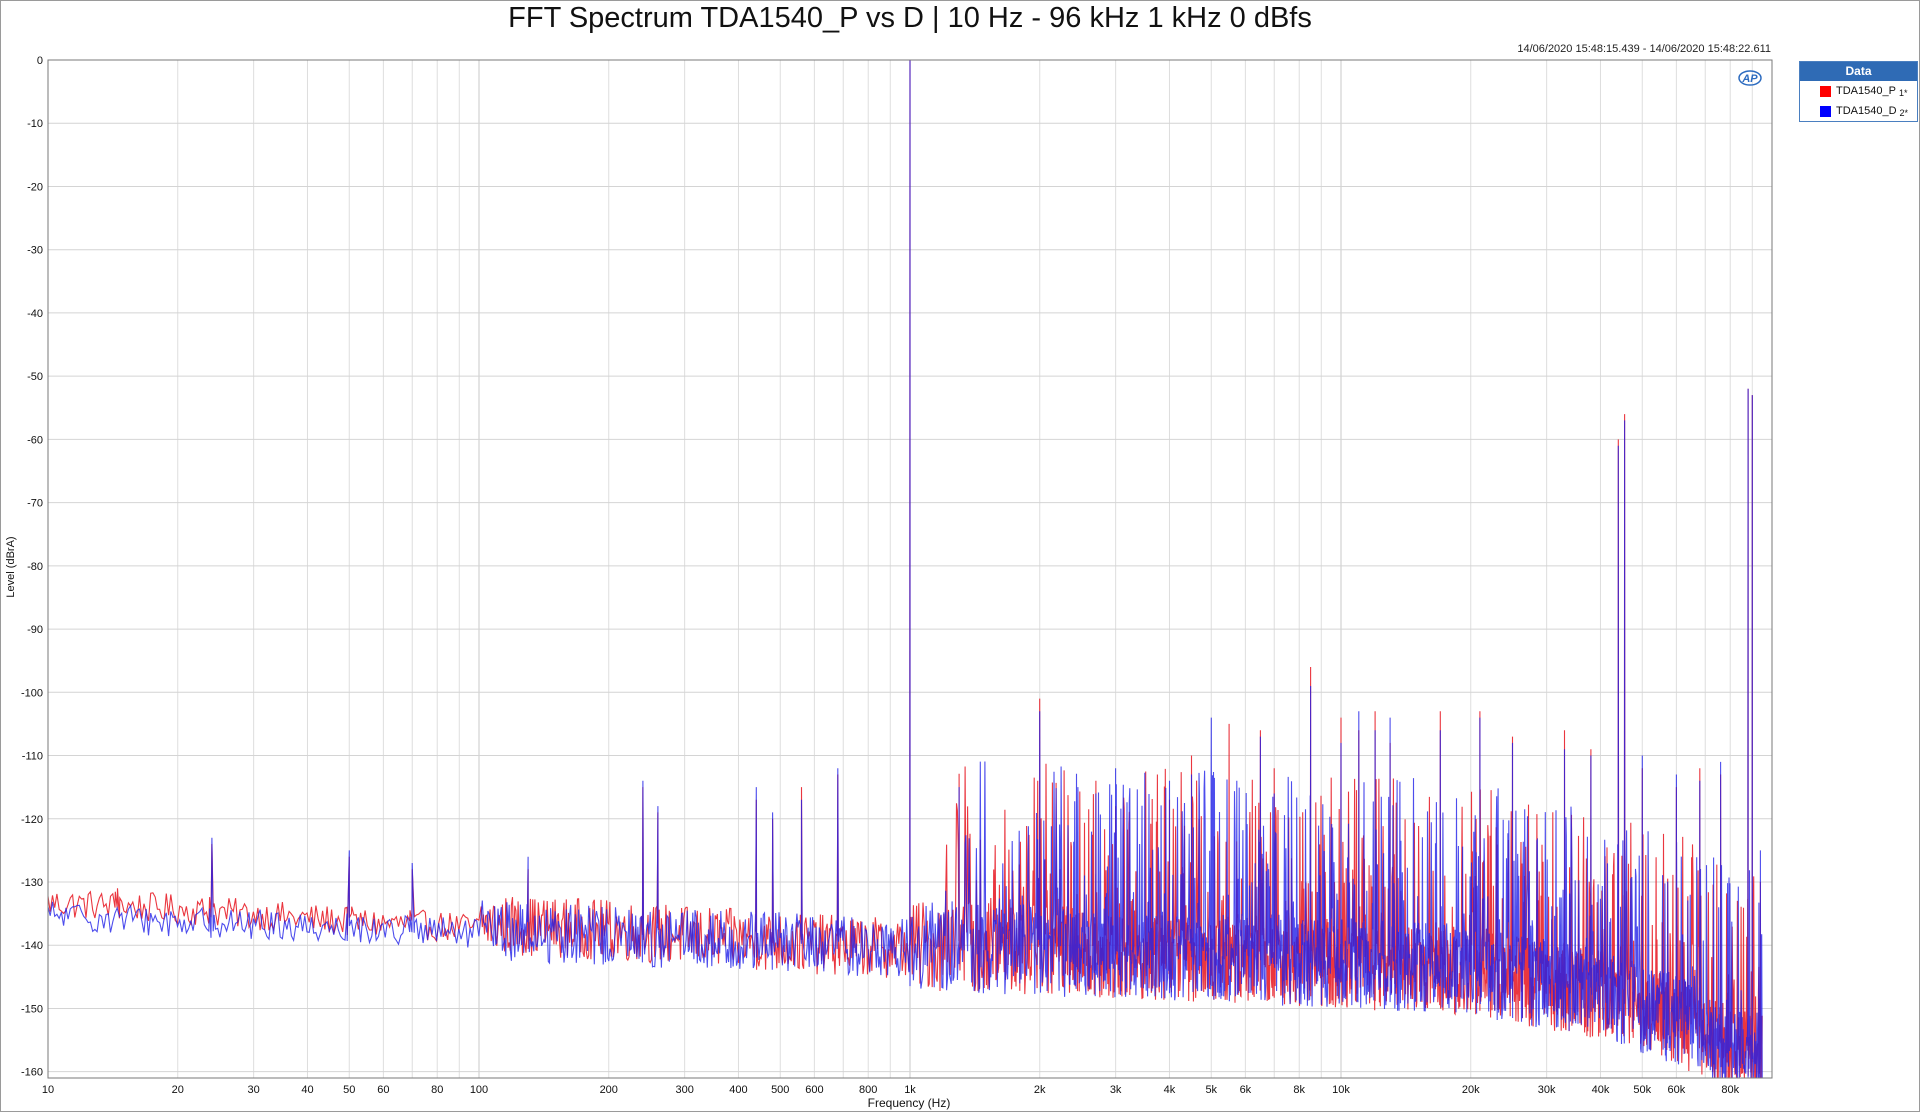  What do you see at coordinates (609, 1090) in the screenshot?
I see `x-tick-label: 200` at bounding box center [609, 1090].